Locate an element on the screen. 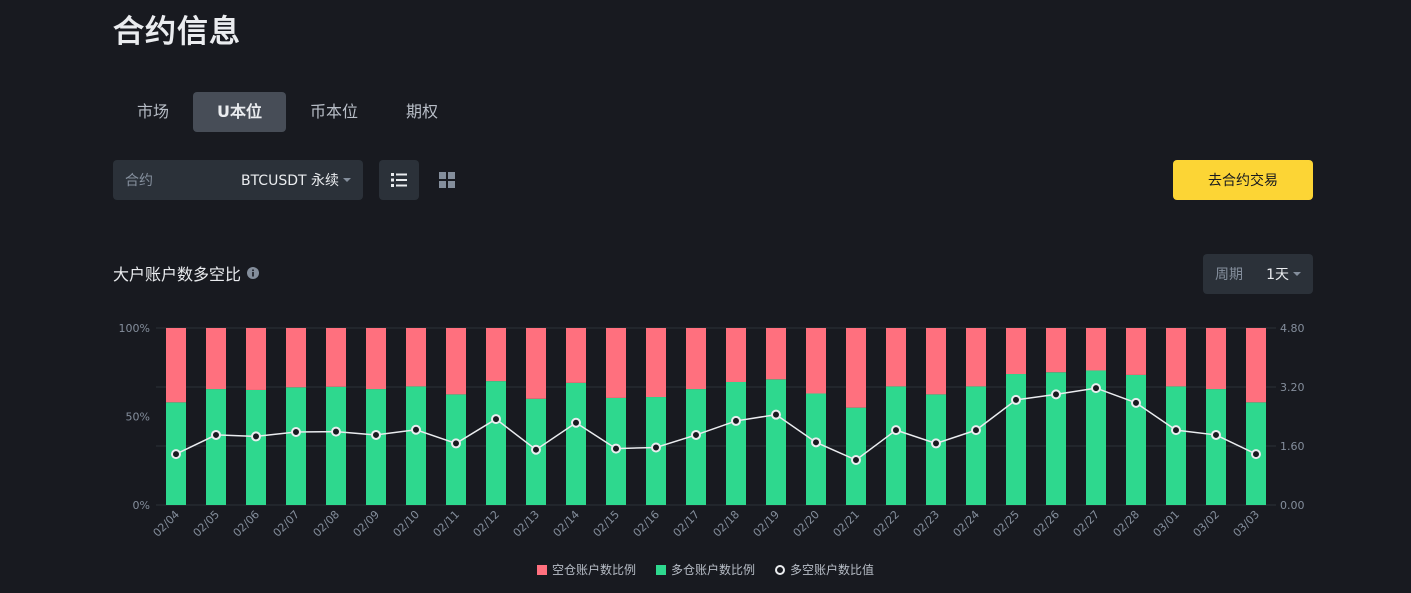  x-tick-label: 02/26 is located at coordinates (1047, 524).